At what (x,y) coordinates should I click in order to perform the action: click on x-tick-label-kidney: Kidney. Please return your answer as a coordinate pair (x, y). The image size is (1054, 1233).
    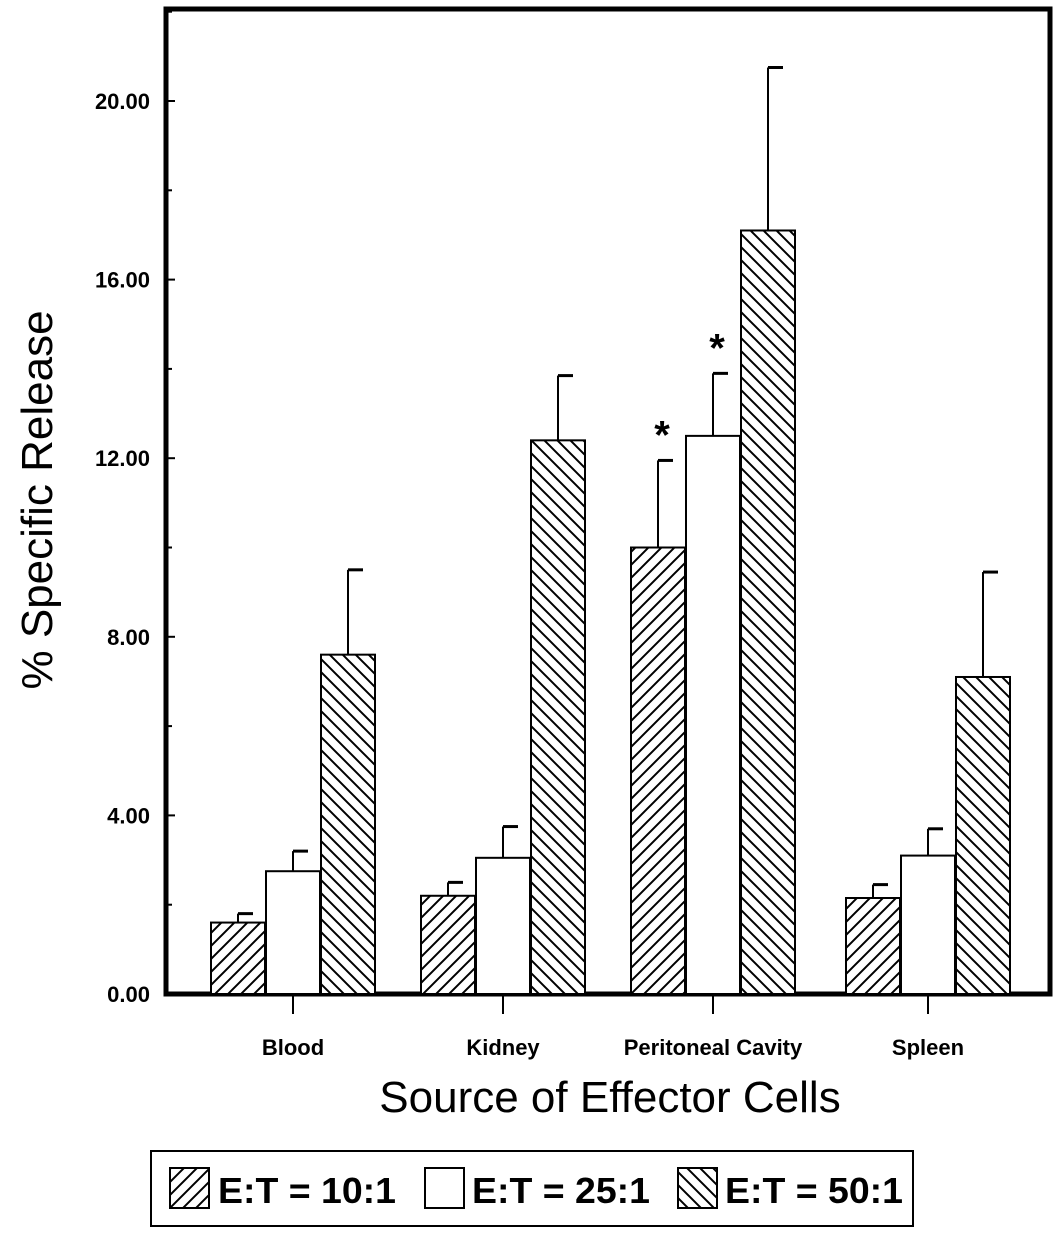
    Looking at the image, I should click on (503, 1047).